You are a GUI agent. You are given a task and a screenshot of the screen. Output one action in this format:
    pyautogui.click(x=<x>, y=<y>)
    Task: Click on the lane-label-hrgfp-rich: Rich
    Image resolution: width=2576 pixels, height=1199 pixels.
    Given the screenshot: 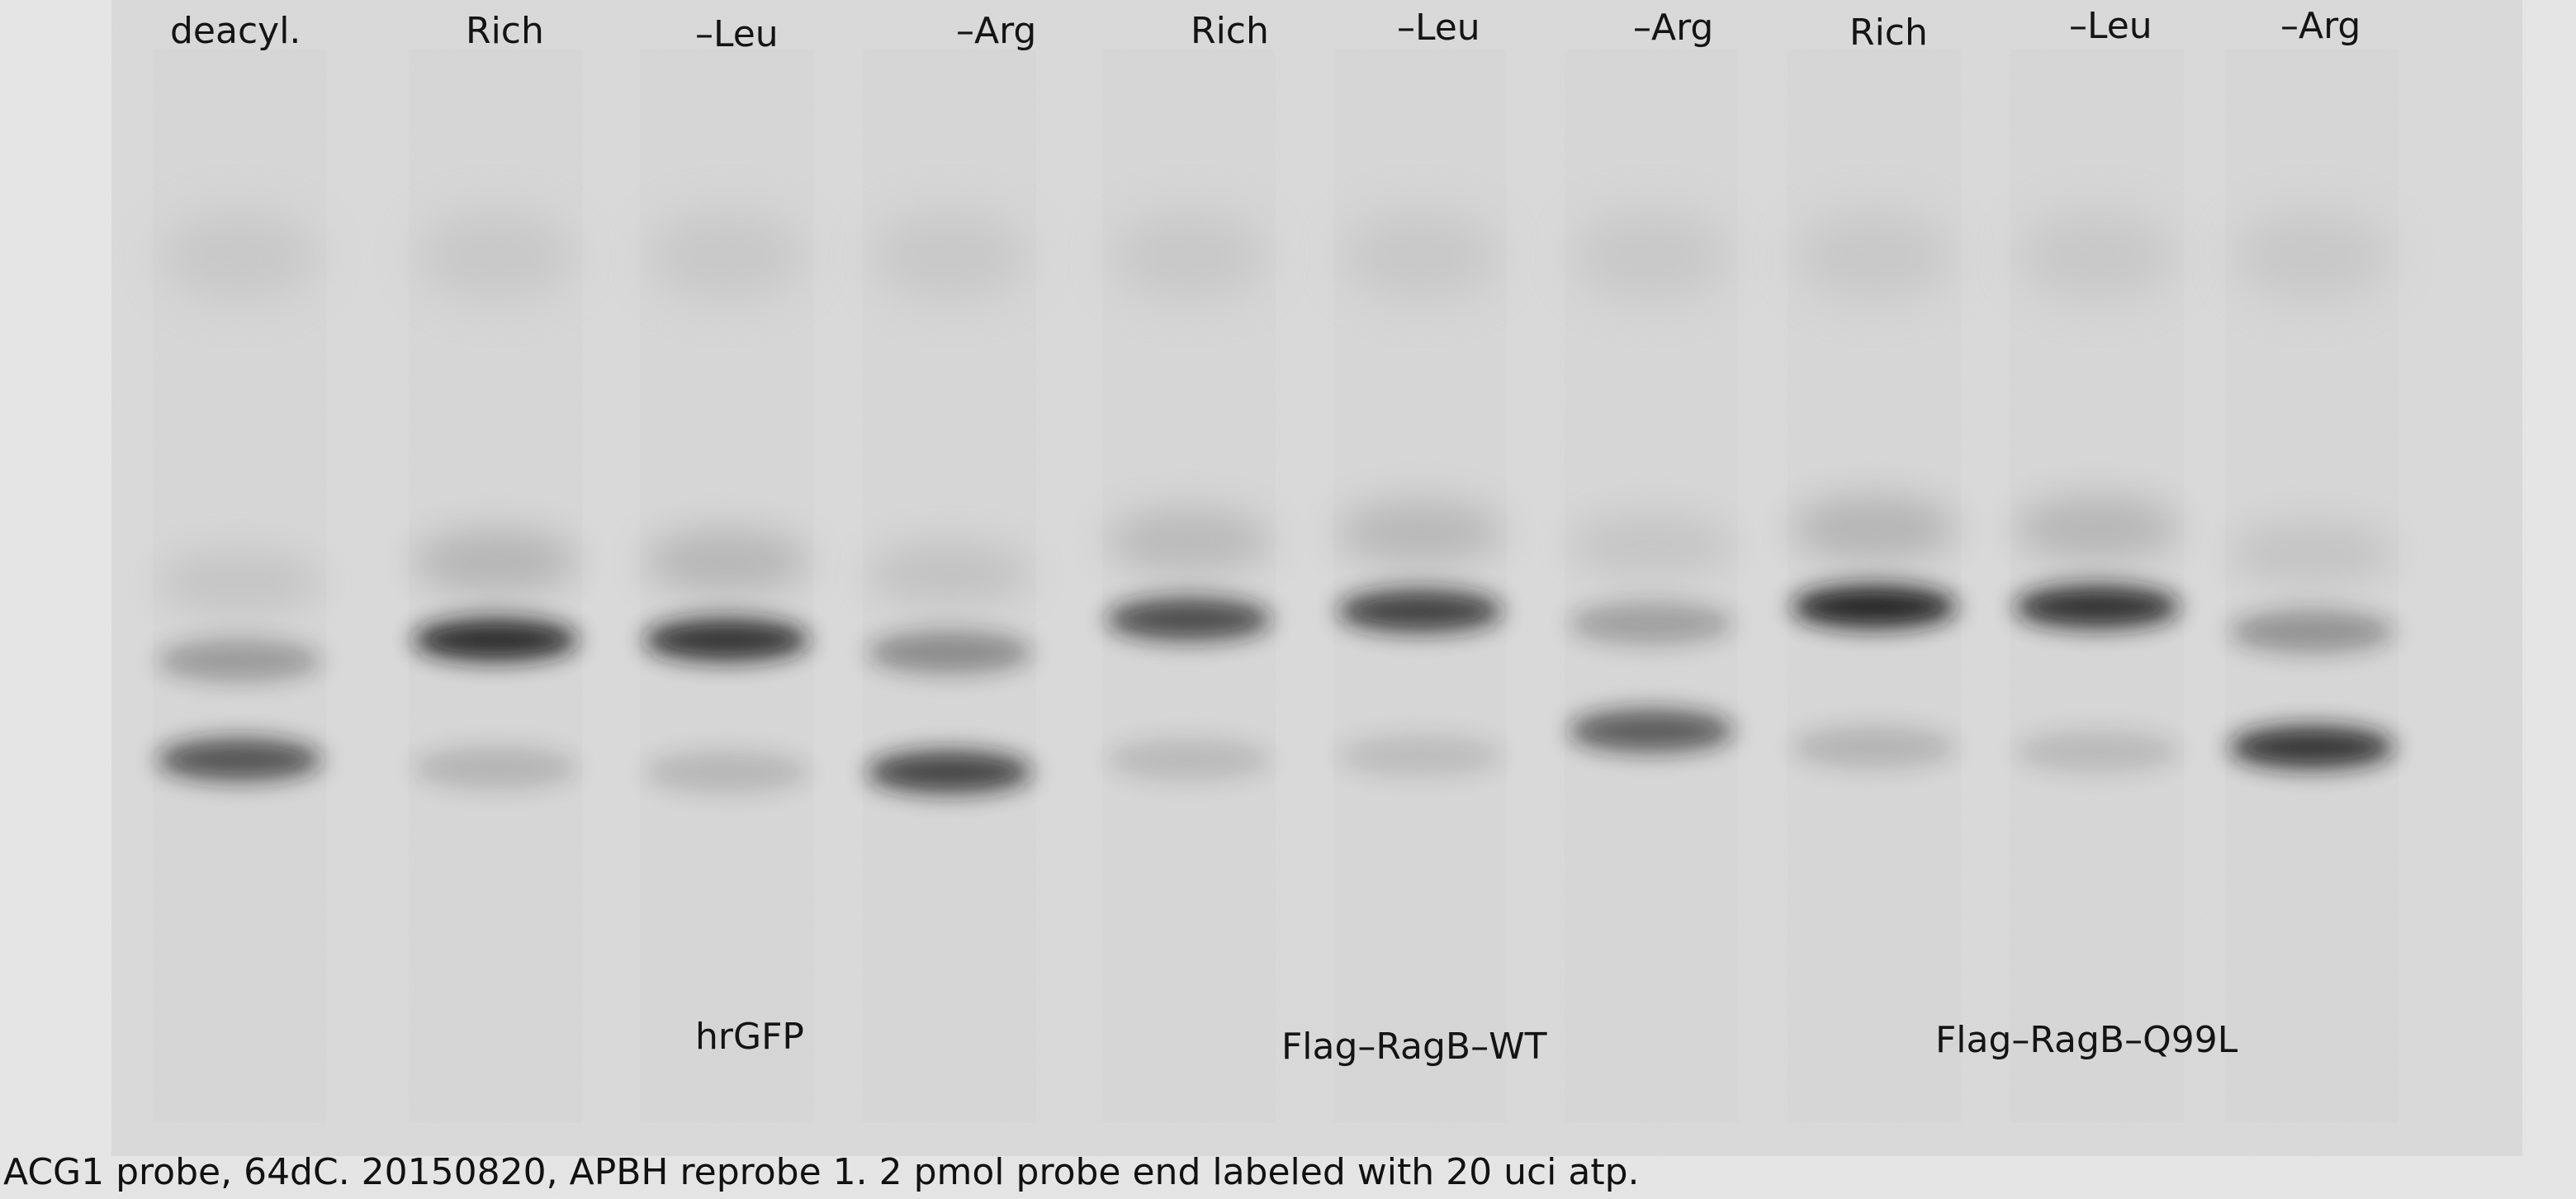 What is the action you would take?
    pyautogui.click(x=505, y=31)
    